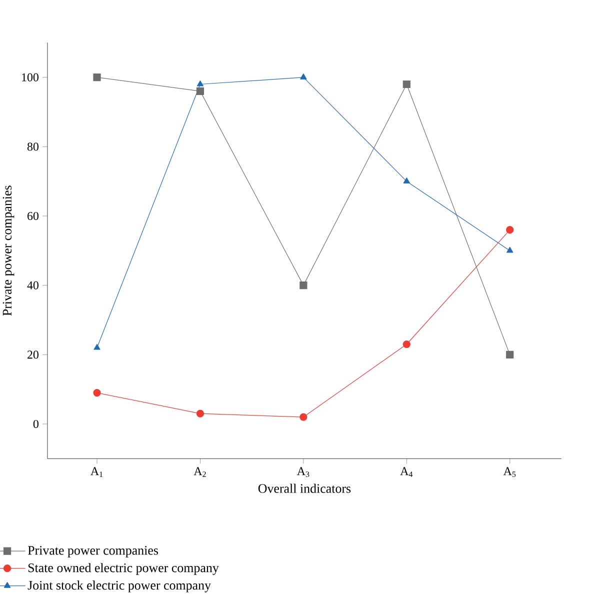  What do you see at coordinates (32, 146) in the screenshot?
I see `y-tick-label: 80` at bounding box center [32, 146].